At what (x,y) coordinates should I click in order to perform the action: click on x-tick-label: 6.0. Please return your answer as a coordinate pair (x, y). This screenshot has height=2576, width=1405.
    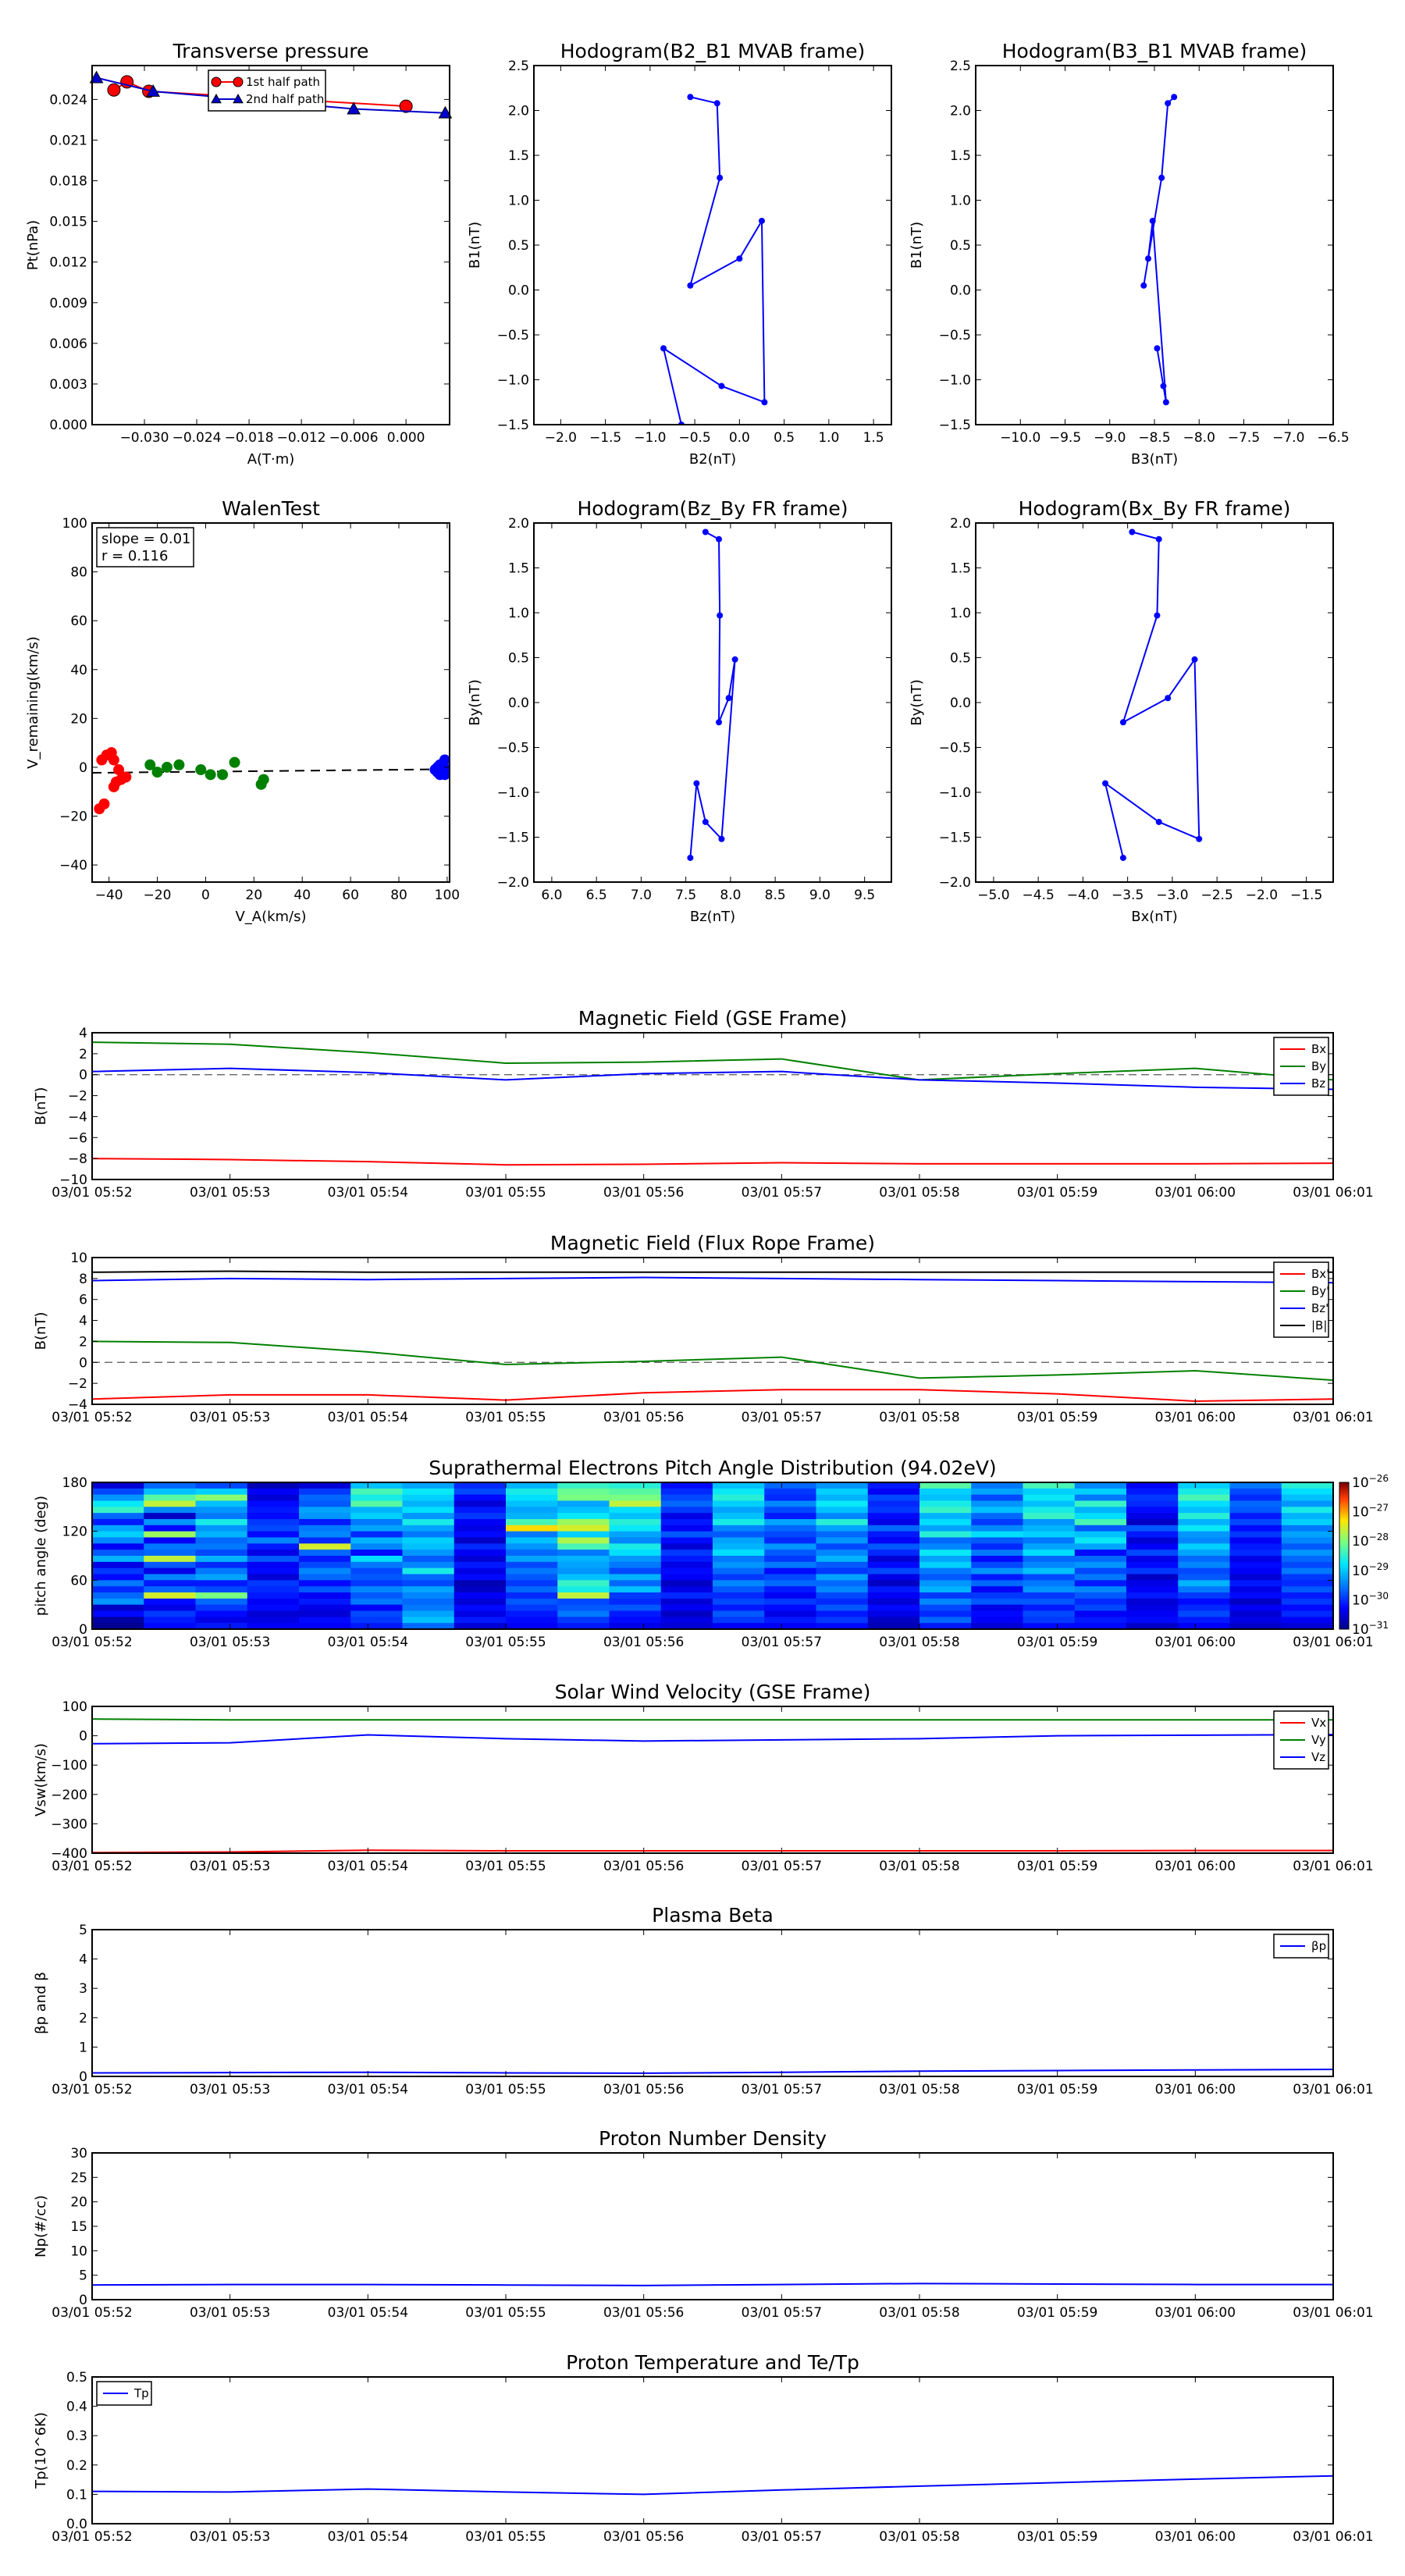
    Looking at the image, I should click on (551, 895).